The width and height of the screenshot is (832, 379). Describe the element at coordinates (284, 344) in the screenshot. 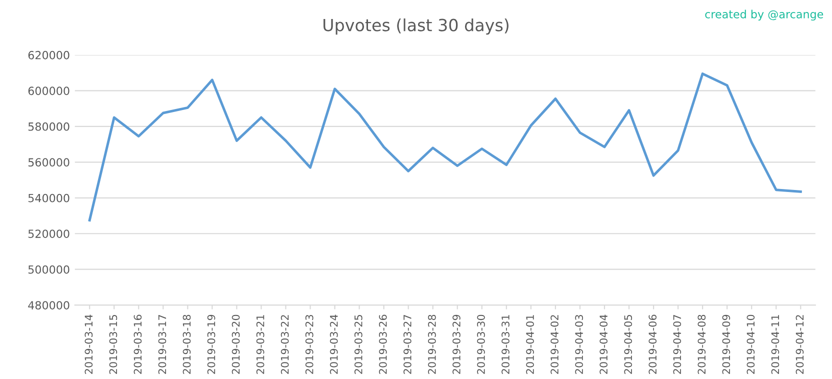

I see `x-tick-label: 2019-03-22` at that location.